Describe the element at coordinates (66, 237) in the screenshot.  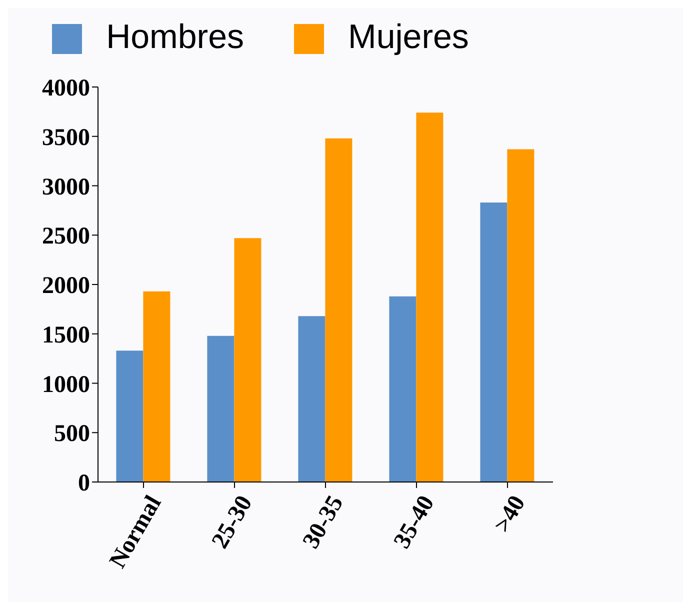
I see `y-tick-label: 2500` at that location.